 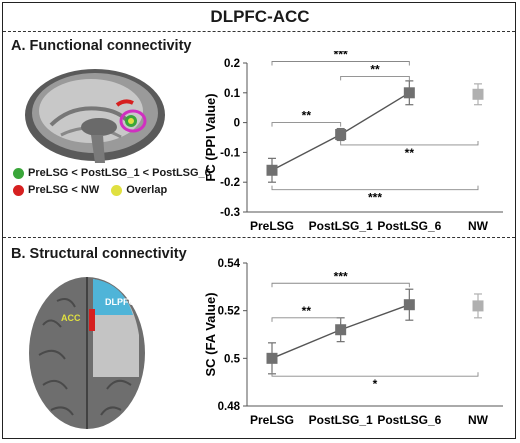 What do you see at coordinates (101, 46) in the screenshot?
I see `panel-a-title: A. Functional connectivity` at bounding box center [101, 46].